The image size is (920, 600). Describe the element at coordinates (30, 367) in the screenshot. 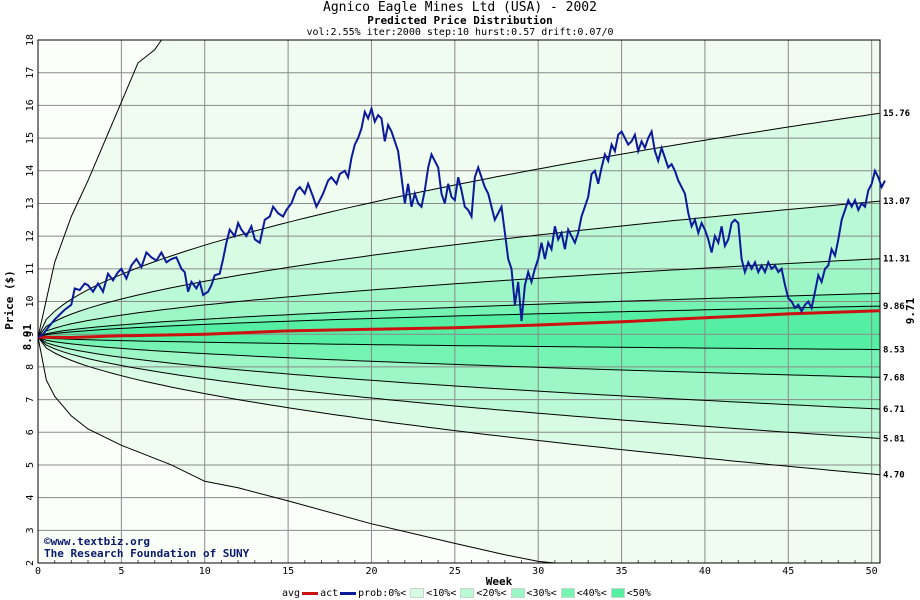

I see `y-tick-label-8: 8` at that location.